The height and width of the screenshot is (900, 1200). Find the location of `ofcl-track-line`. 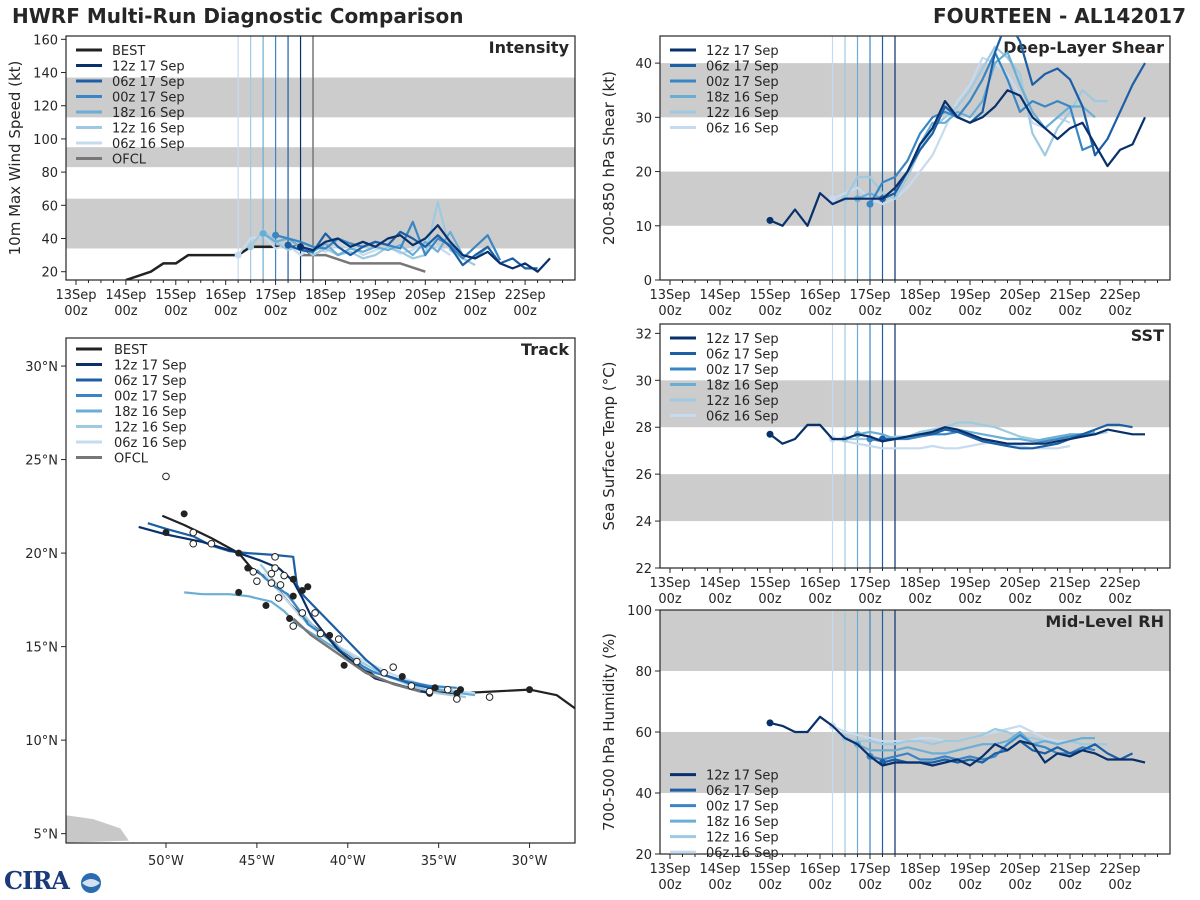

ofcl-track-line is located at coordinates (356, 655).